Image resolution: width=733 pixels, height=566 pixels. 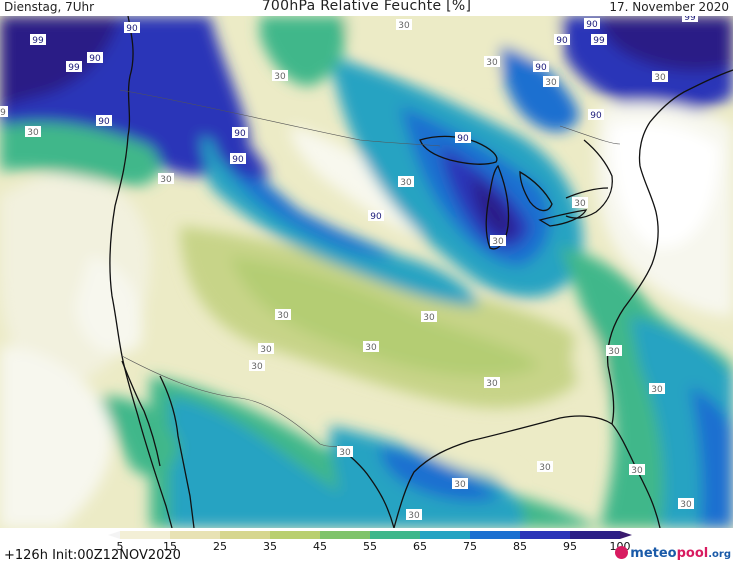 I want to click on colorbar-tick-label: 45, so click(x=320, y=546).